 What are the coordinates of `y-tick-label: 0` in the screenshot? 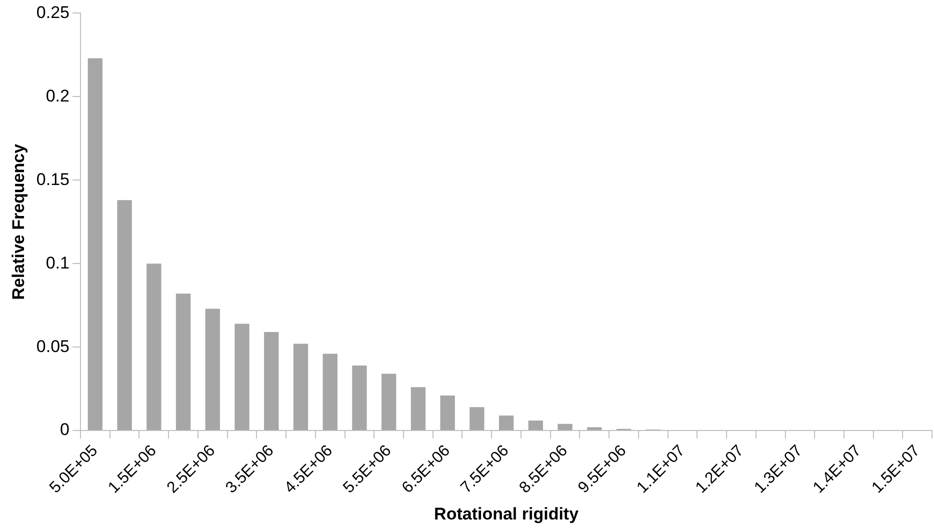 It's located at (65, 430).